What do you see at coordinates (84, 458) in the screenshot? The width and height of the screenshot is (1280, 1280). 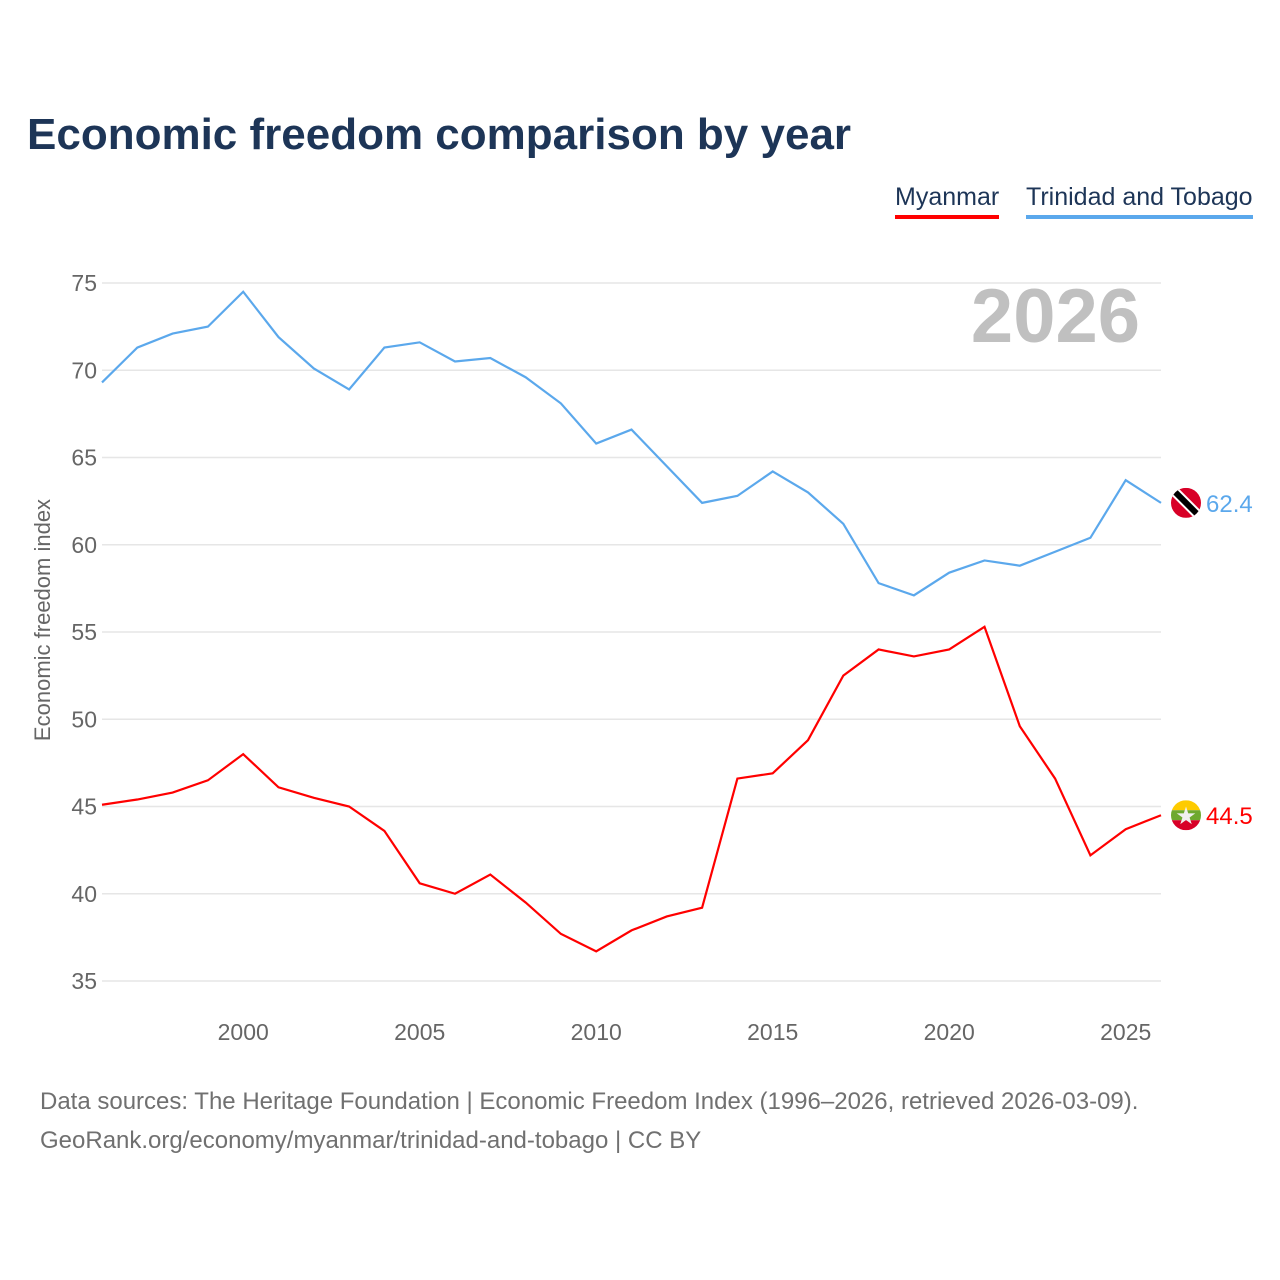 I see `y-tick-label: 65` at bounding box center [84, 458].